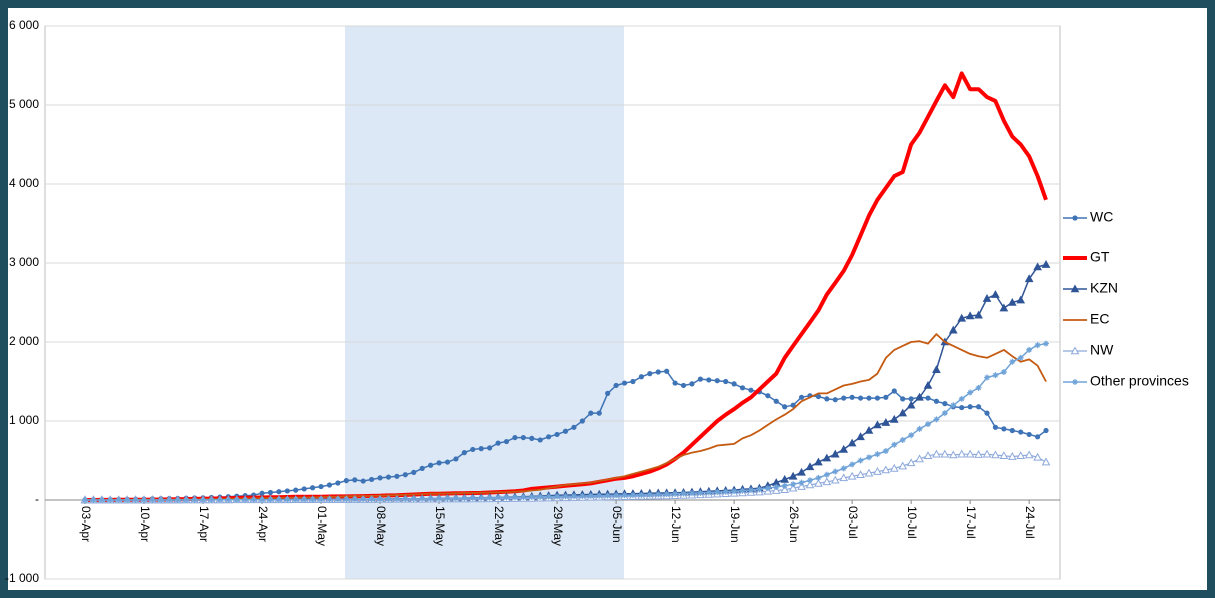 The width and height of the screenshot is (1215, 598). Describe the element at coordinates (1030, 522) in the screenshot. I see `x-tick-label: 24-Jul` at that location.